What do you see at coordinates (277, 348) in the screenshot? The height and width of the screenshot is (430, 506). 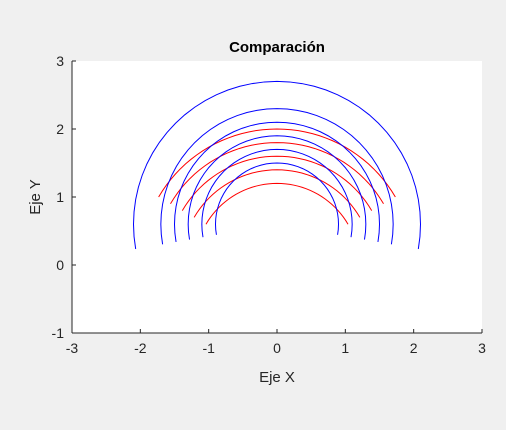 I see `x-tick-label: 0` at bounding box center [277, 348].